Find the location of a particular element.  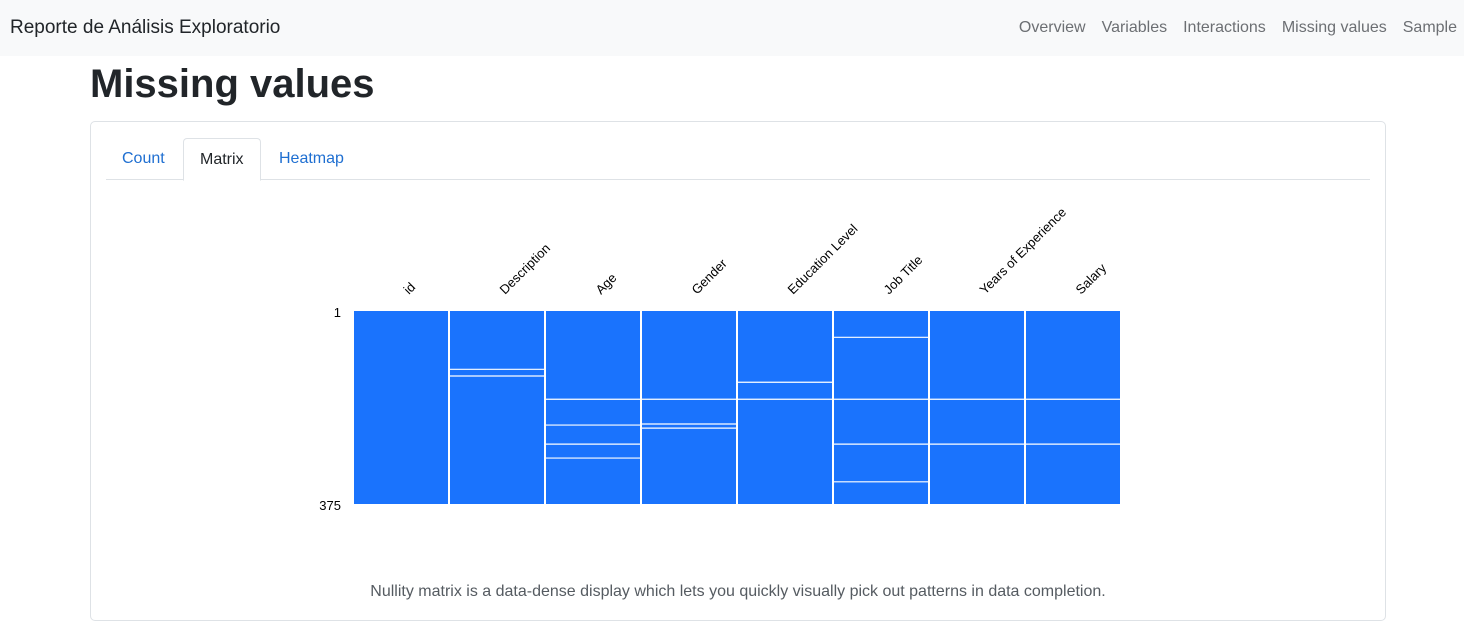

column-label-3: Gender is located at coordinates (710, 276).